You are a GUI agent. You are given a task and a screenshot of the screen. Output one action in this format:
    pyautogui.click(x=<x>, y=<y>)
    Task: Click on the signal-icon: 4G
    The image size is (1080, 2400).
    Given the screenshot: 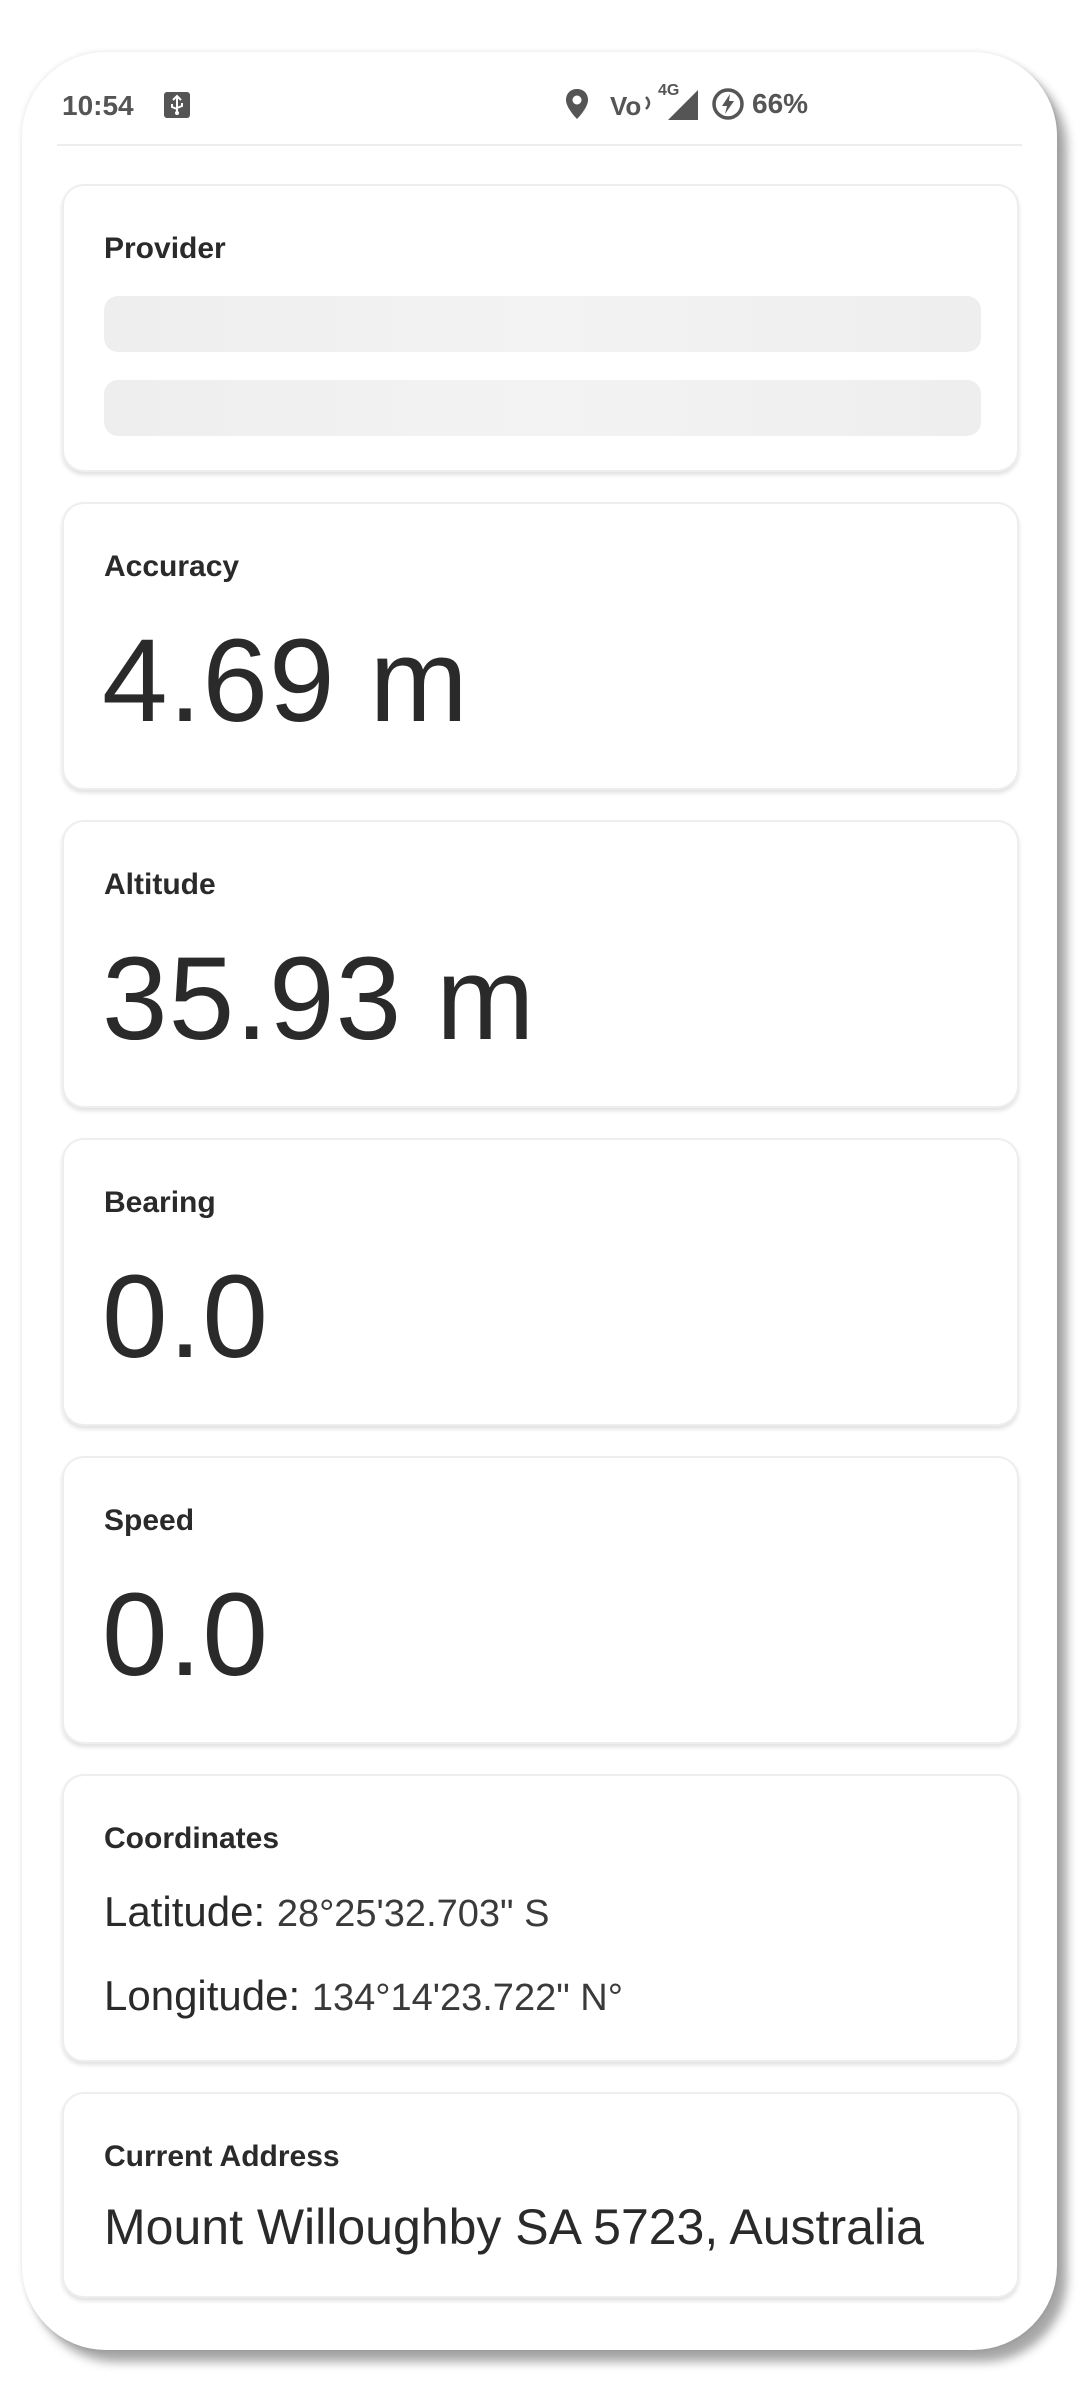 What is the action you would take?
    pyautogui.click(x=680, y=103)
    